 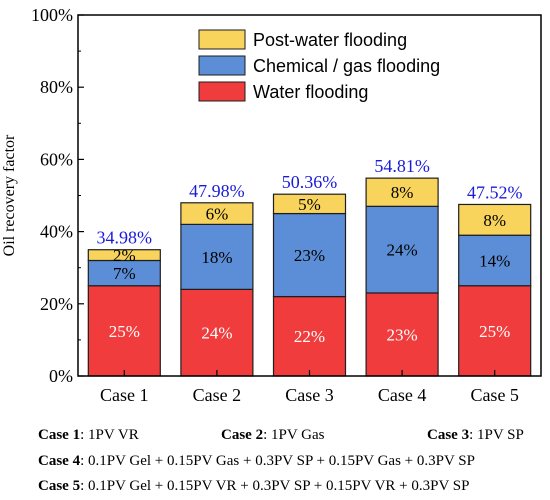 What do you see at coordinates (402, 395) in the screenshot?
I see `x-tick-label: Case 4` at bounding box center [402, 395].